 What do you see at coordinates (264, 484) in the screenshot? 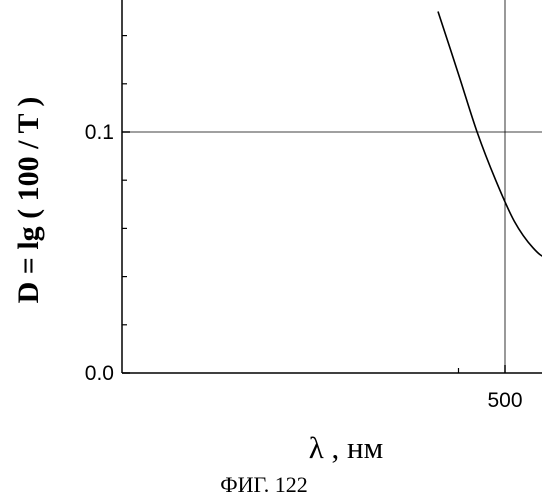
I see `figure-caption: ФИГ. 122` at bounding box center [264, 484].